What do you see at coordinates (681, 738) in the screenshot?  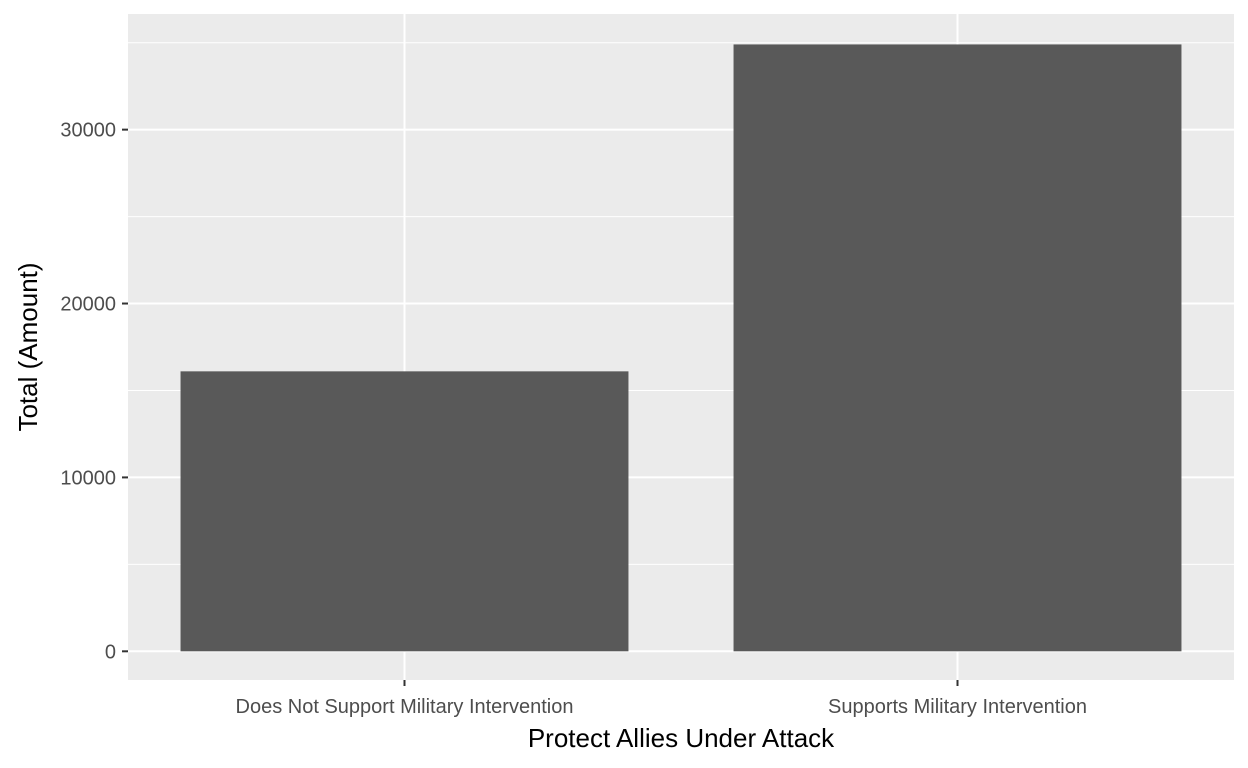 I see `x-axis-title: Protect Allies Under Attack` at bounding box center [681, 738].